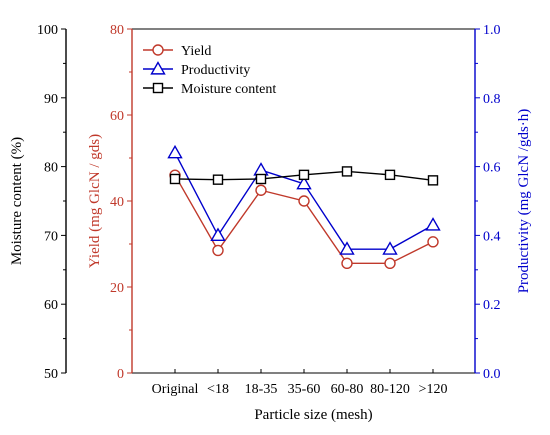  Describe the element at coordinates (51, 236) in the screenshot. I see `outer_left-tick-label: 70` at that location.